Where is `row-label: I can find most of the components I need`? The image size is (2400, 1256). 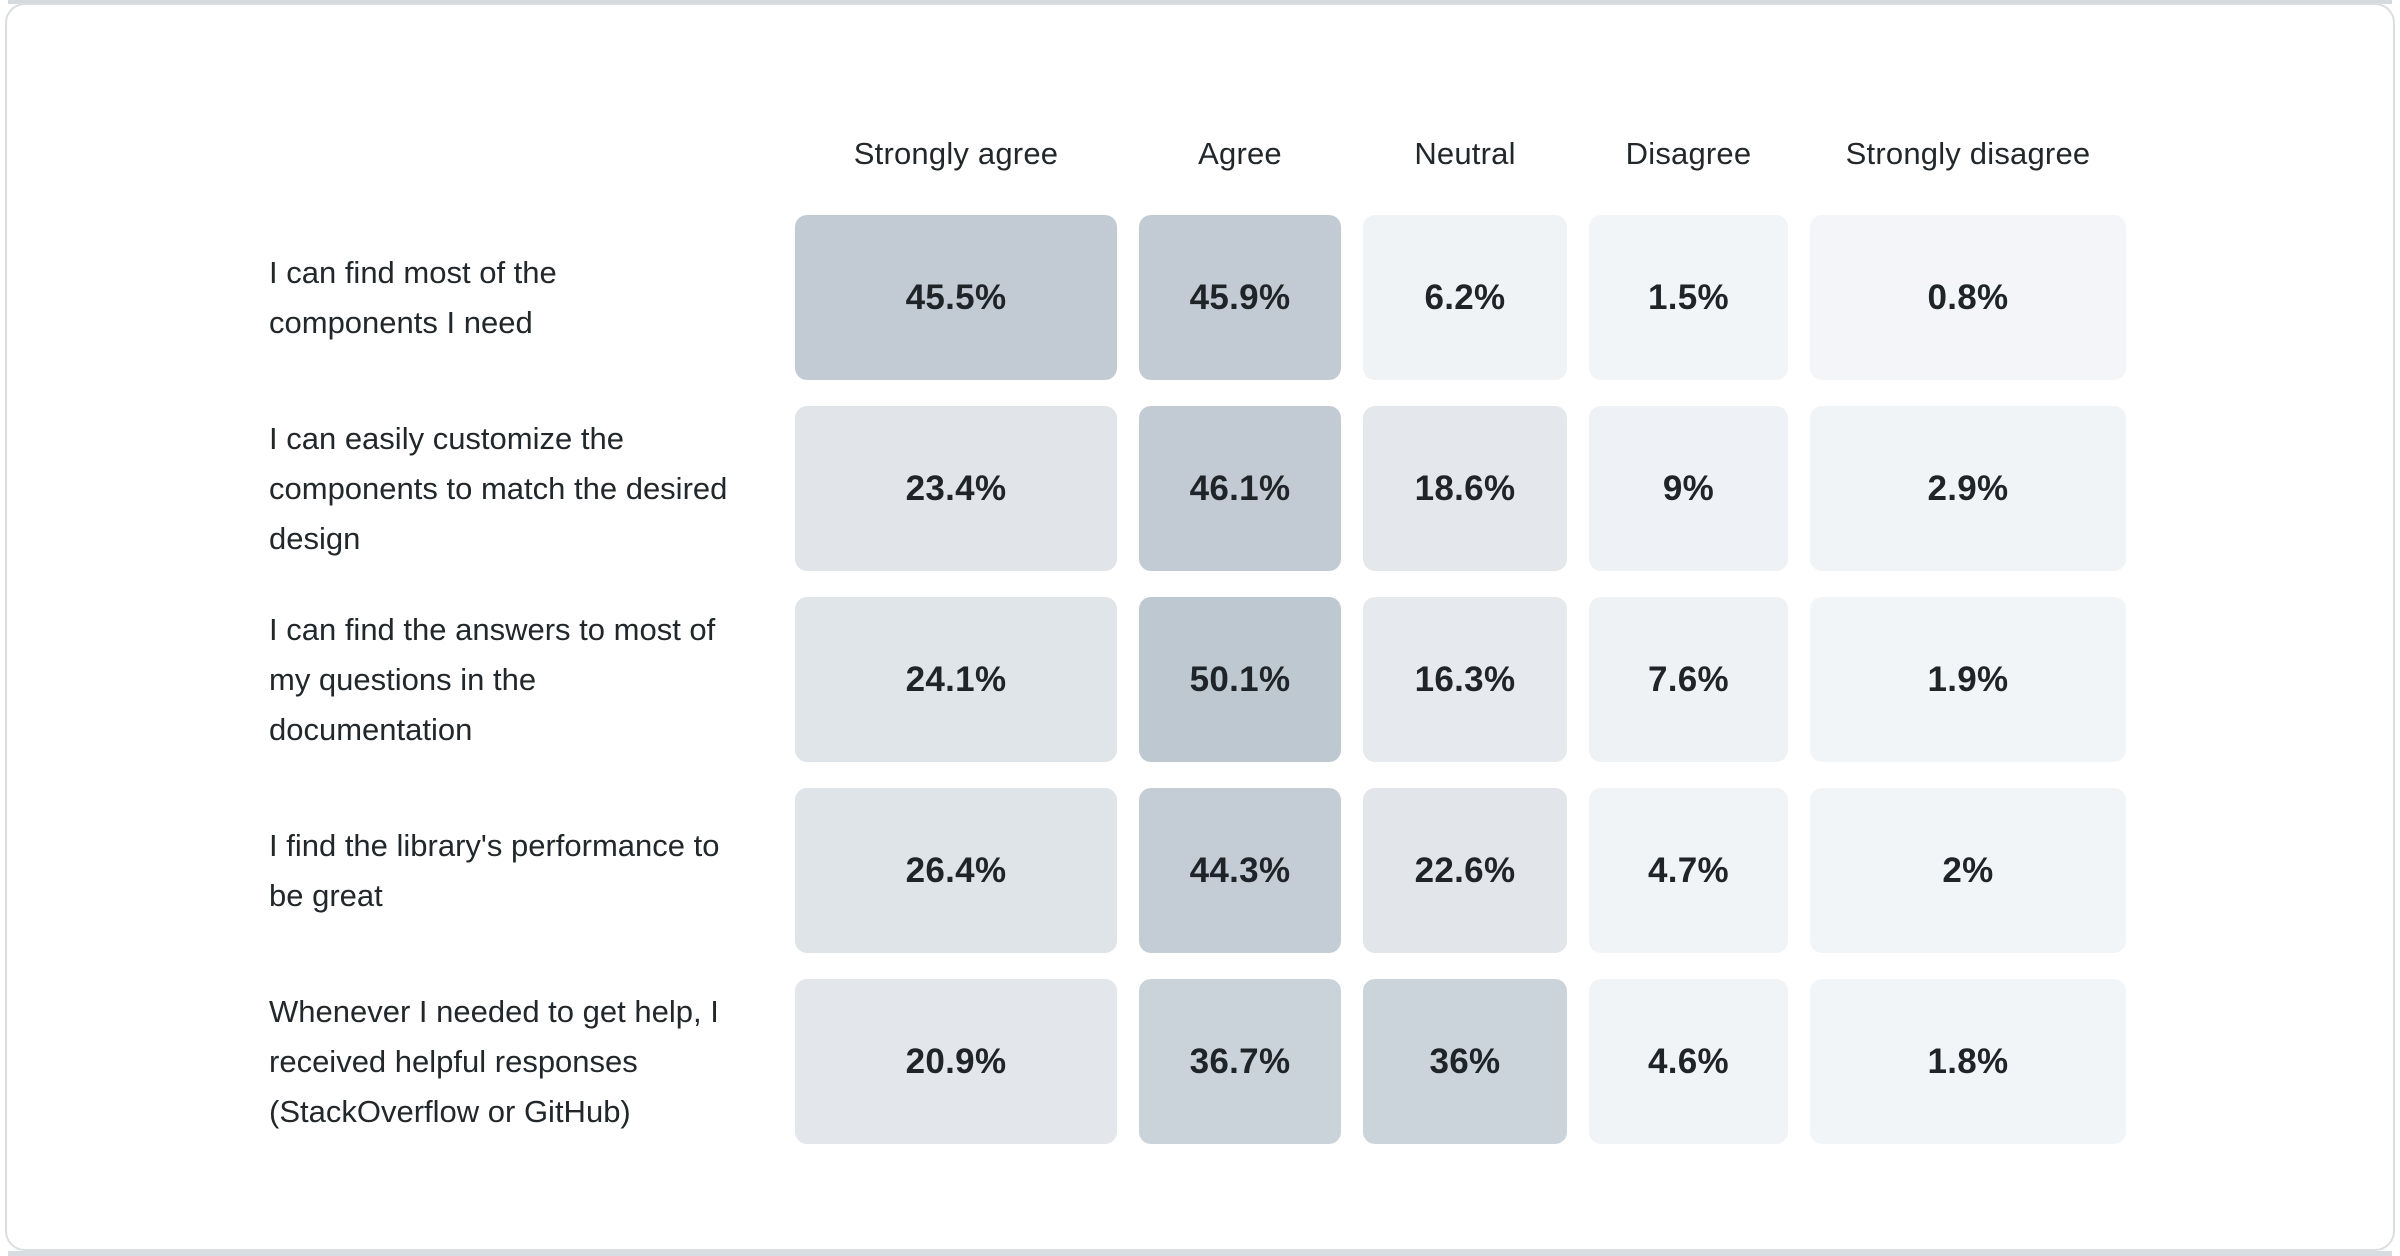 row-label: I can find most of the components I need is located at coordinates (413, 297).